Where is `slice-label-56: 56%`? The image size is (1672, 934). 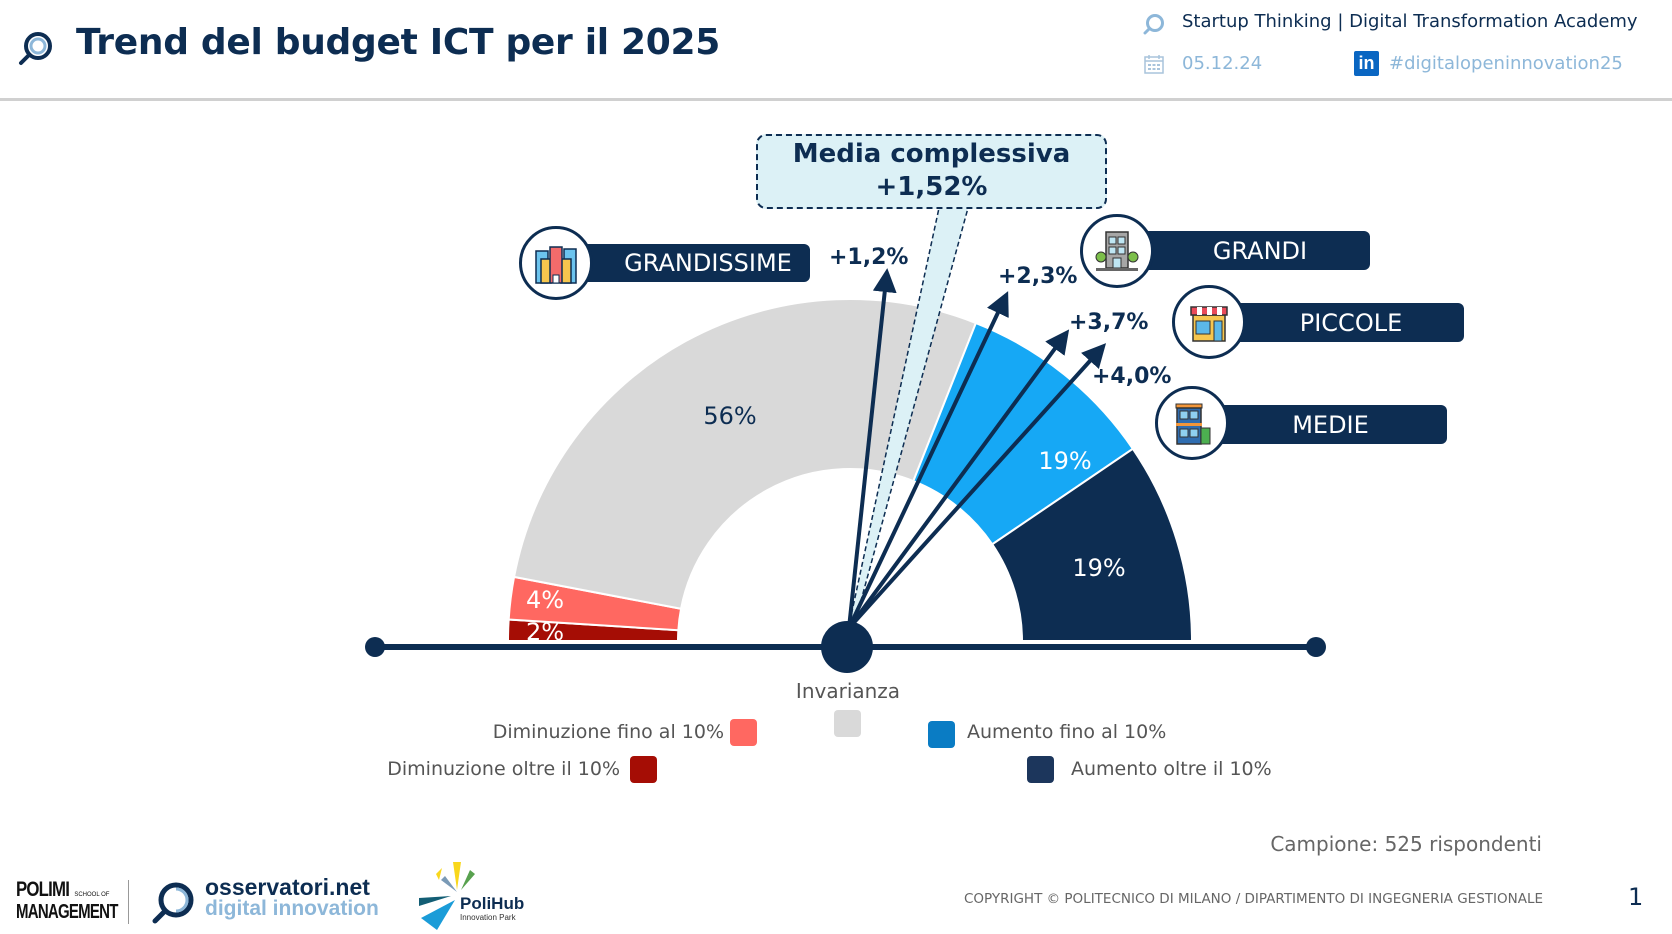
slice-label-56: 56% is located at coordinates (730, 416).